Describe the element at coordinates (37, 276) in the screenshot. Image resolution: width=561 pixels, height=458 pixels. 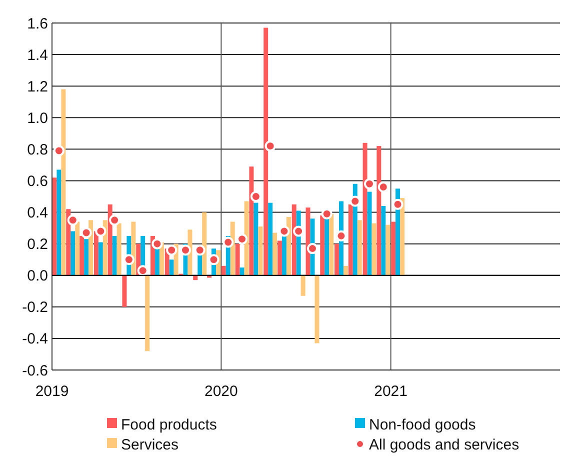
I see `y-tick-label: 0.0` at that location.